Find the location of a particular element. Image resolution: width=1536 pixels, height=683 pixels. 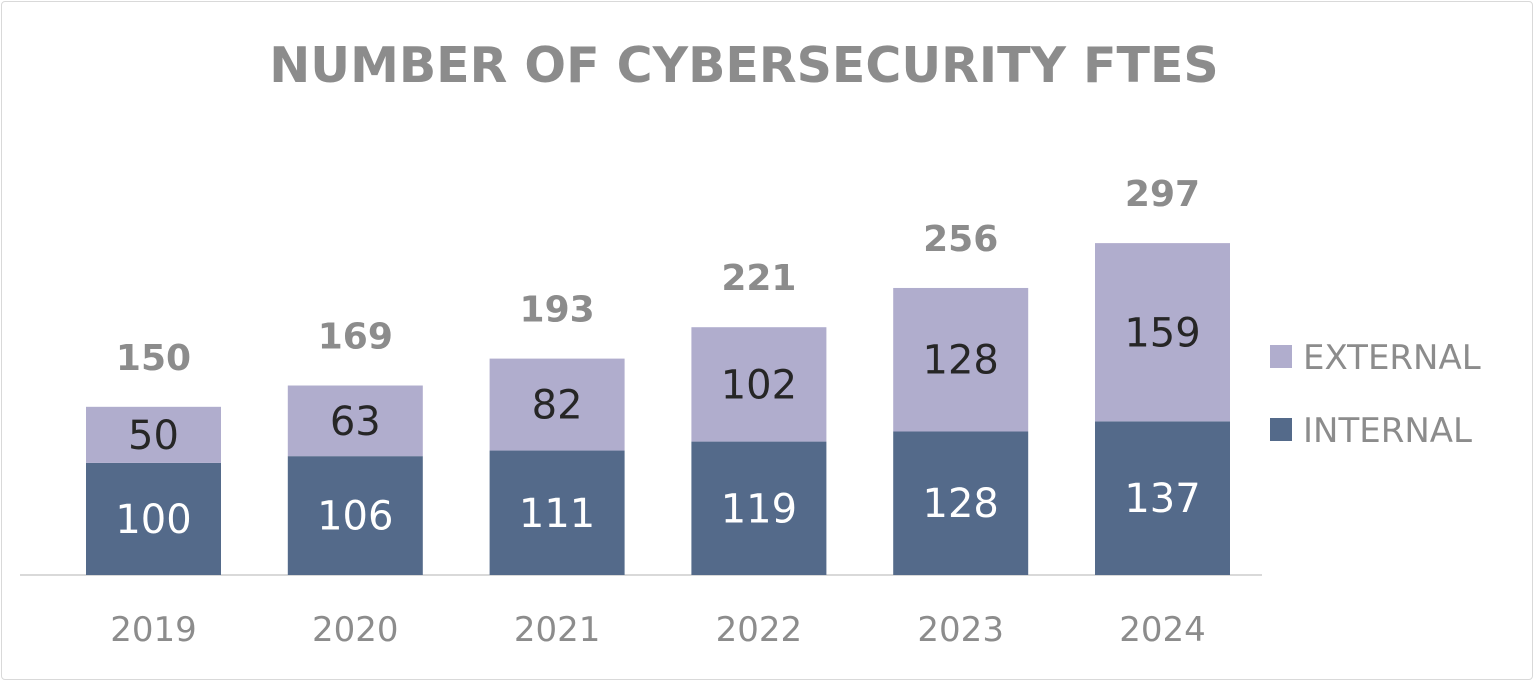

data-label-internal-2021: 111 is located at coordinates (557, 514).